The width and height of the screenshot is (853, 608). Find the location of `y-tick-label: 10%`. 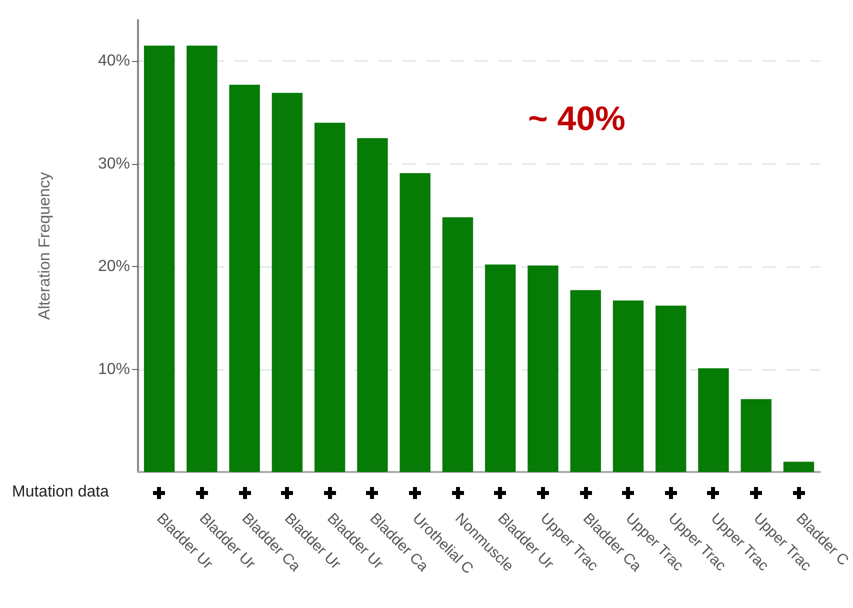

y-tick-label: 10% is located at coordinates (114, 369).